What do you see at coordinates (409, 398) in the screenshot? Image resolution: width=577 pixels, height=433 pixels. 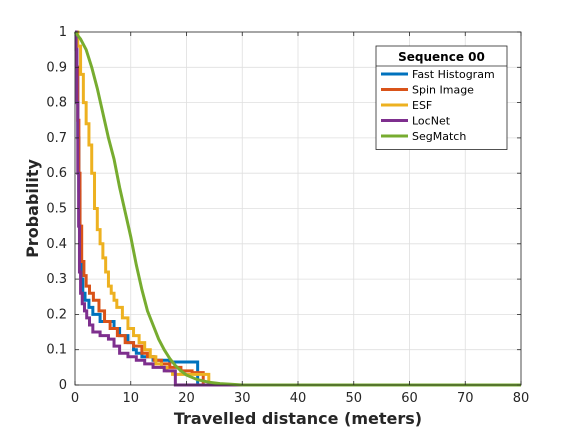 I see `x-tick-label: 60` at bounding box center [409, 398].